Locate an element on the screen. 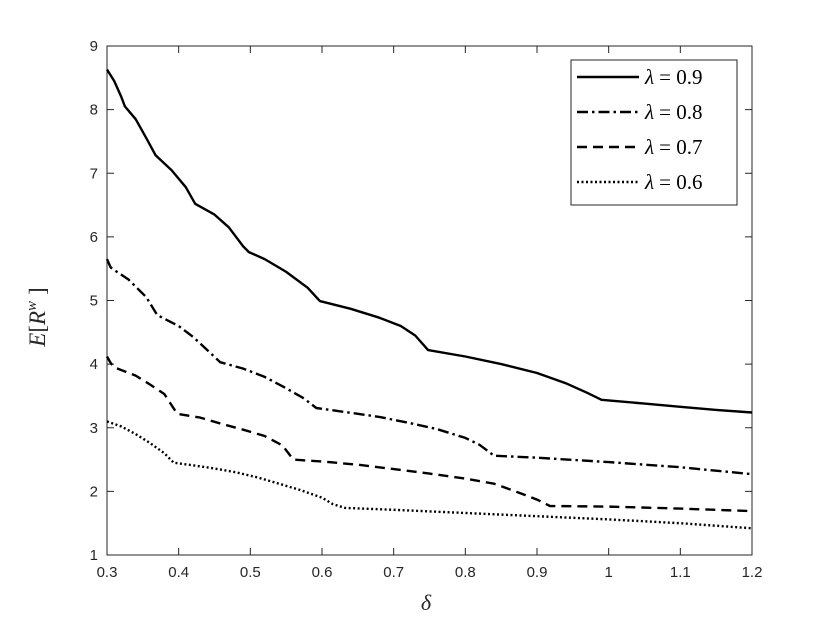 The image size is (830, 623). y-tick-label: 8 is located at coordinates (94, 110).